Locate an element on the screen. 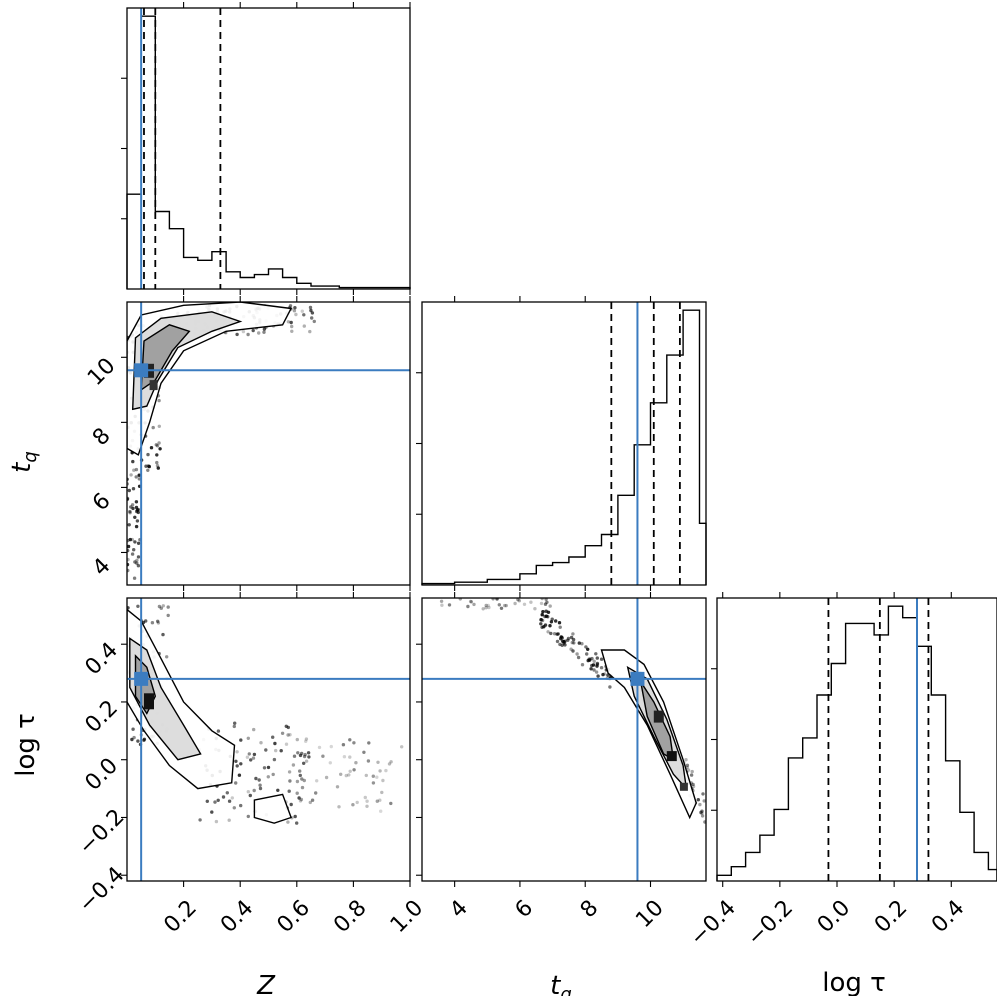 This screenshot has height=996, width=997. panel-frame-r2c0 is located at coordinates (268, 739).